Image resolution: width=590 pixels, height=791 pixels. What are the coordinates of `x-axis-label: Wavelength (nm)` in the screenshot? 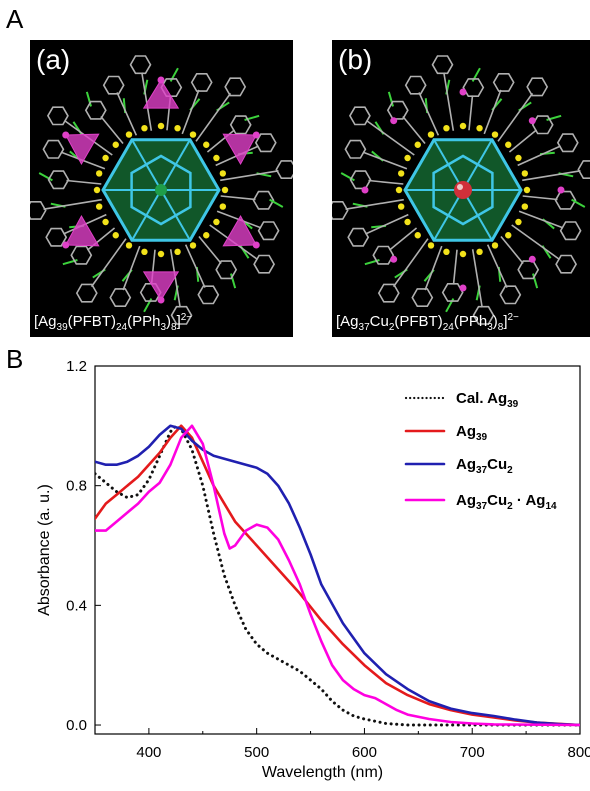 It's located at (322, 772).